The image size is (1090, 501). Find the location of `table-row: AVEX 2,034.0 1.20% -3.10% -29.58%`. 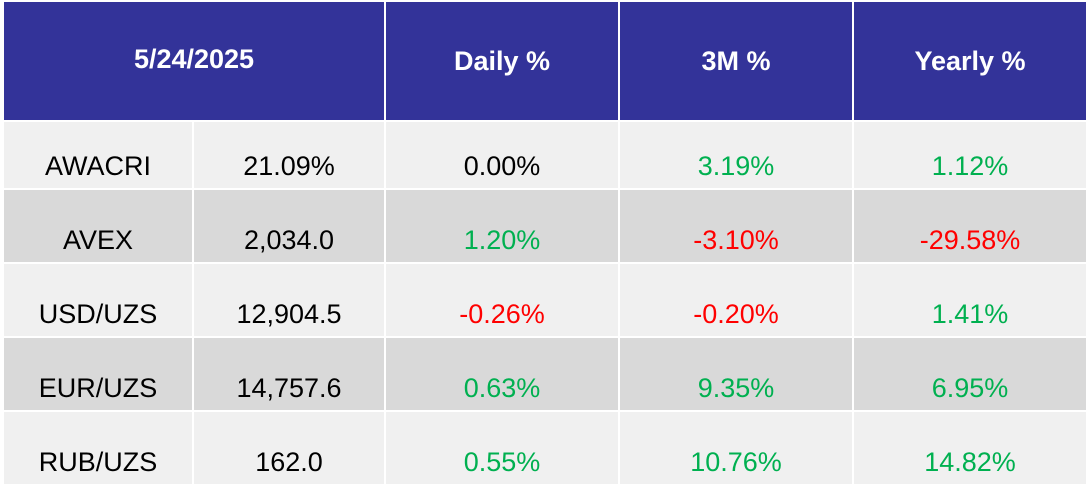

table-row: AVEX 2,034.0 1.20% -3.10% -29.58% is located at coordinates (545, 225).